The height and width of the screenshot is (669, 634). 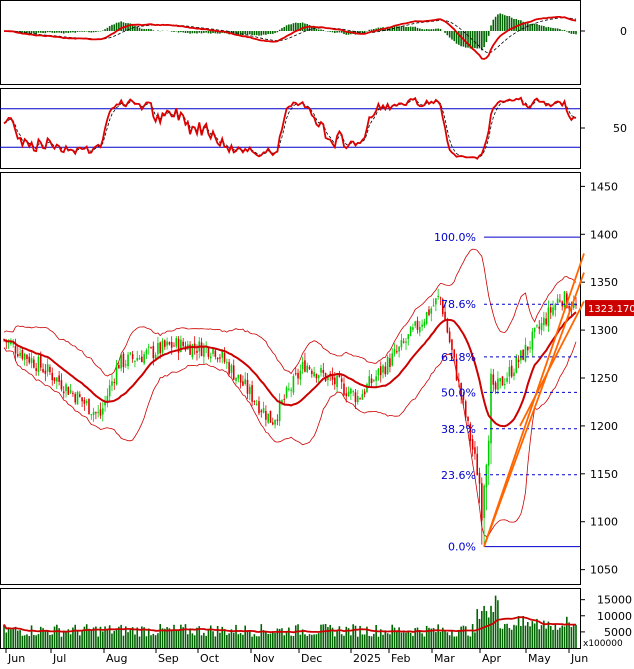 What do you see at coordinates (455, 237) in the screenshot?
I see `fib-level-label: 100.0%` at bounding box center [455, 237].